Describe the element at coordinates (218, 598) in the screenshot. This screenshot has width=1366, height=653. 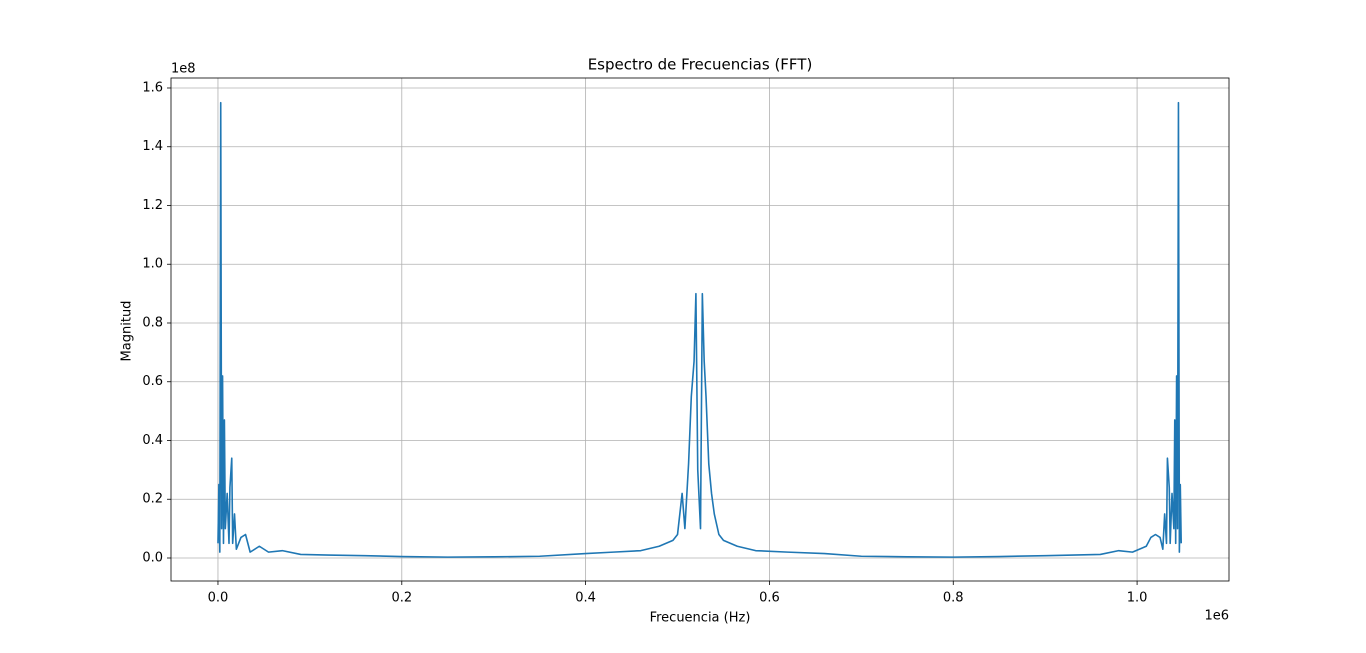
I see `x-tick-label: 0.0` at that location.